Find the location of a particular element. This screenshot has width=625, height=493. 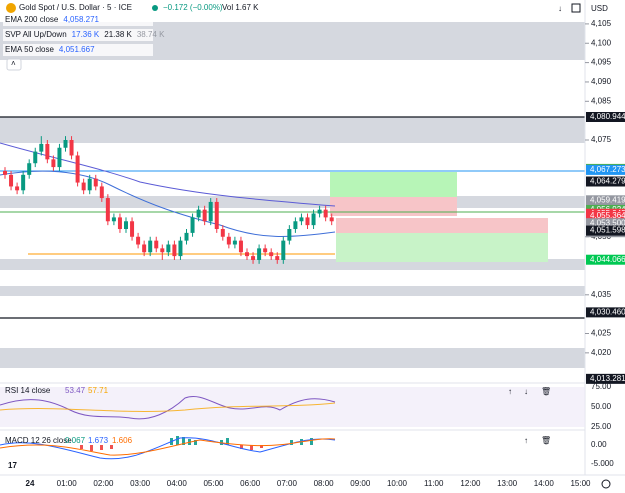

rsi-tick: 75.00 is located at coordinates (601, 386).